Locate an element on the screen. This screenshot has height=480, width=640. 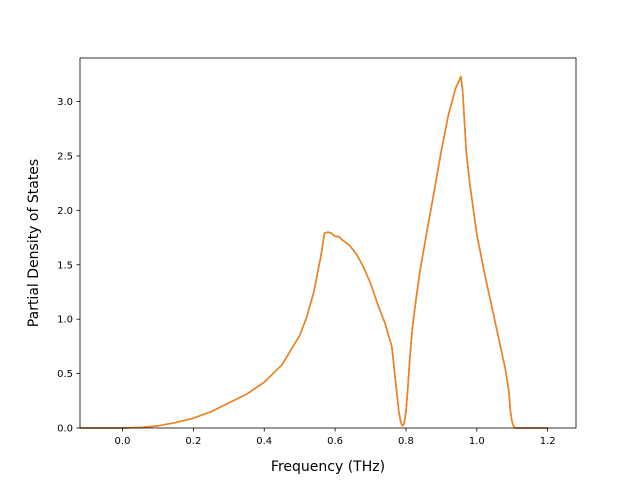
y-tick-label: 3.0 is located at coordinates (65, 102).